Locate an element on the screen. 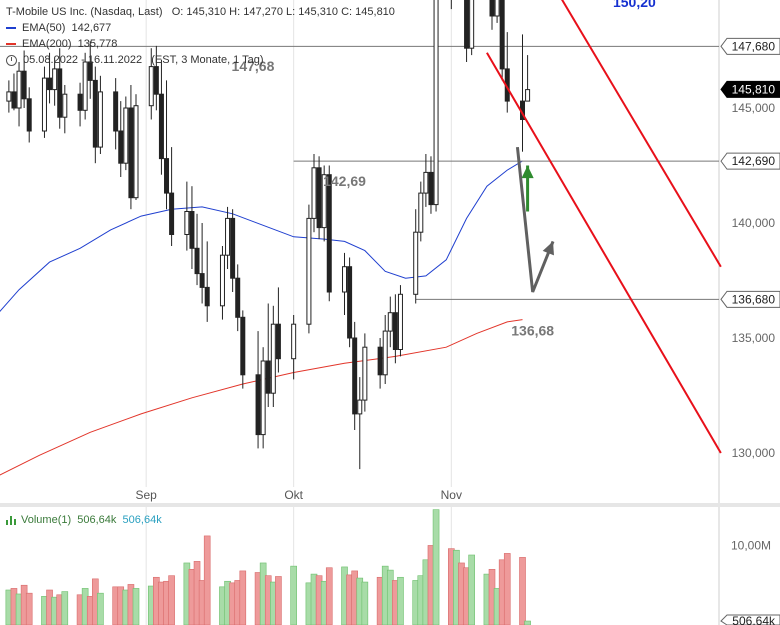 This screenshot has height=625, width=780. price-bubble: 147,680 is located at coordinates (750, 46).